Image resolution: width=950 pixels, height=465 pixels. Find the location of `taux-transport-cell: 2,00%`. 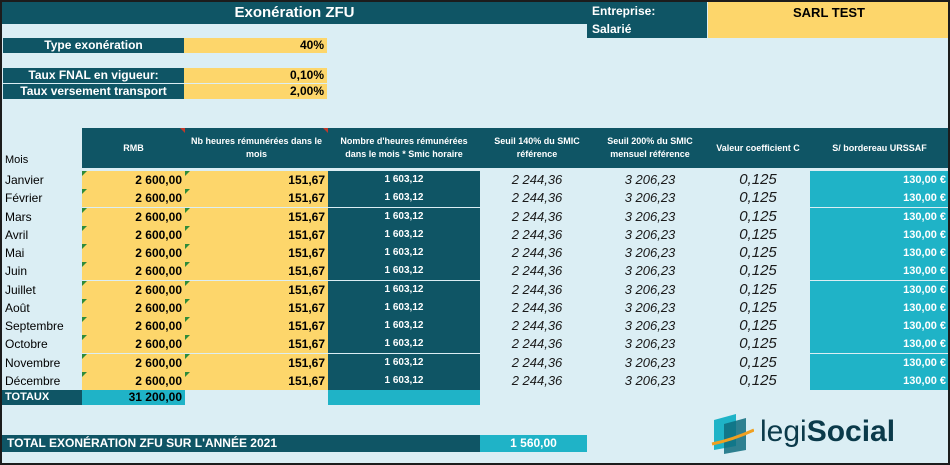

taux-transport-cell: 2,00% is located at coordinates (255, 91).